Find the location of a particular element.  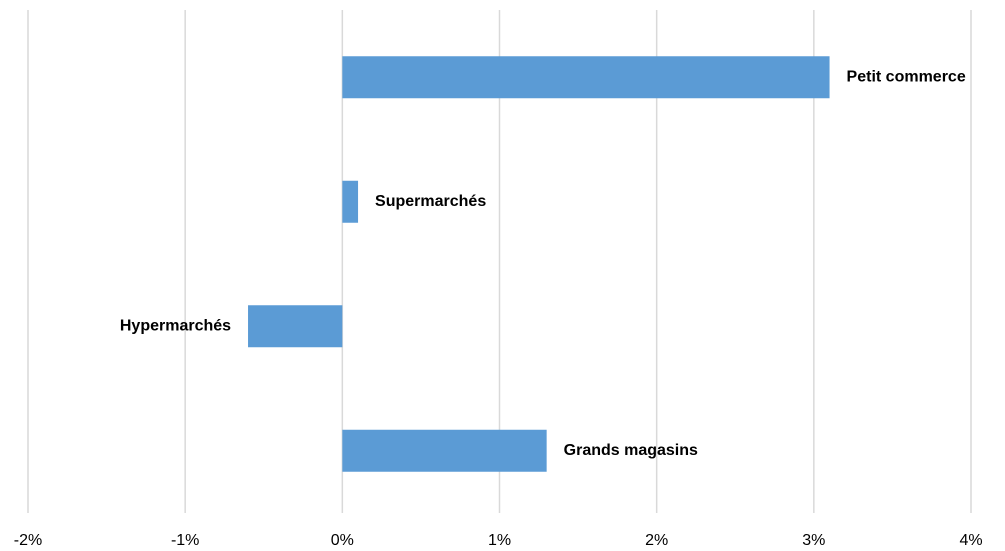

category-label: Petit commerce is located at coordinates (906, 76).